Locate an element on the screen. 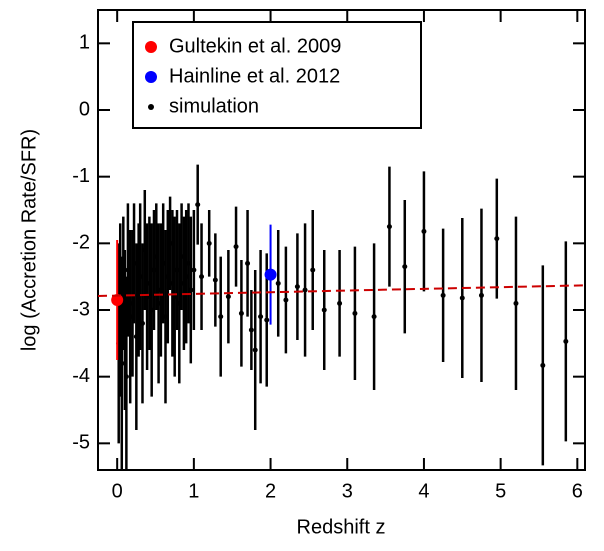 This screenshot has height=551, width=604. y-tick-label: -5 is located at coordinates (81, 443).